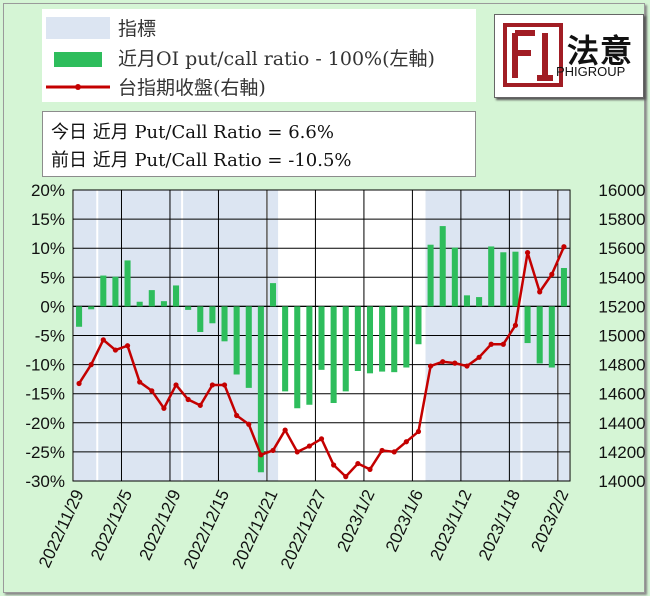  What do you see at coordinates (45, 365) in the screenshot?
I see `y-left-tick-label: -10%` at bounding box center [45, 365].